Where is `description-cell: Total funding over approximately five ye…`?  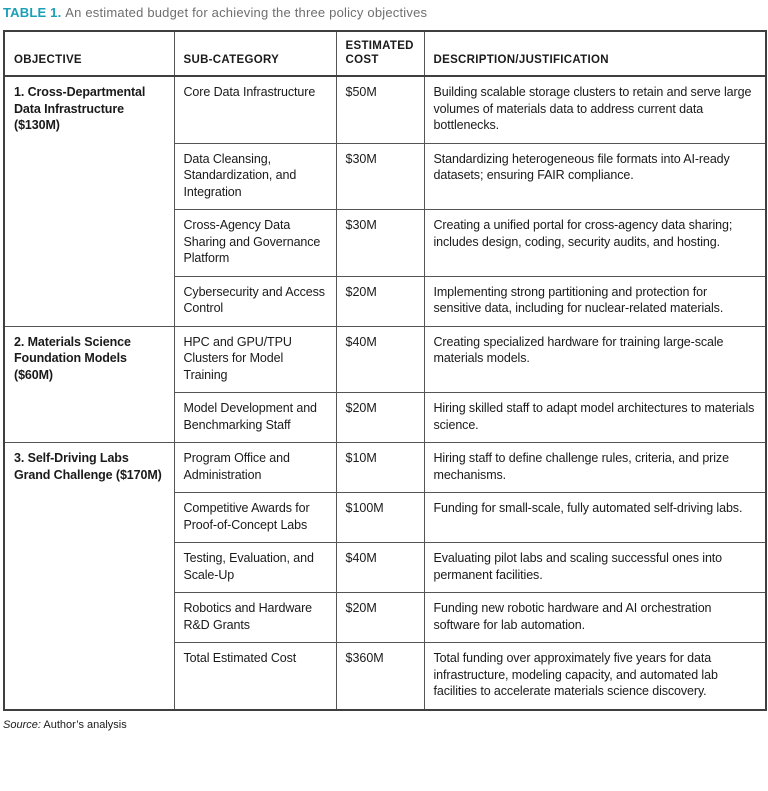 description-cell: Total funding over approximately five ye… is located at coordinates (595, 676).